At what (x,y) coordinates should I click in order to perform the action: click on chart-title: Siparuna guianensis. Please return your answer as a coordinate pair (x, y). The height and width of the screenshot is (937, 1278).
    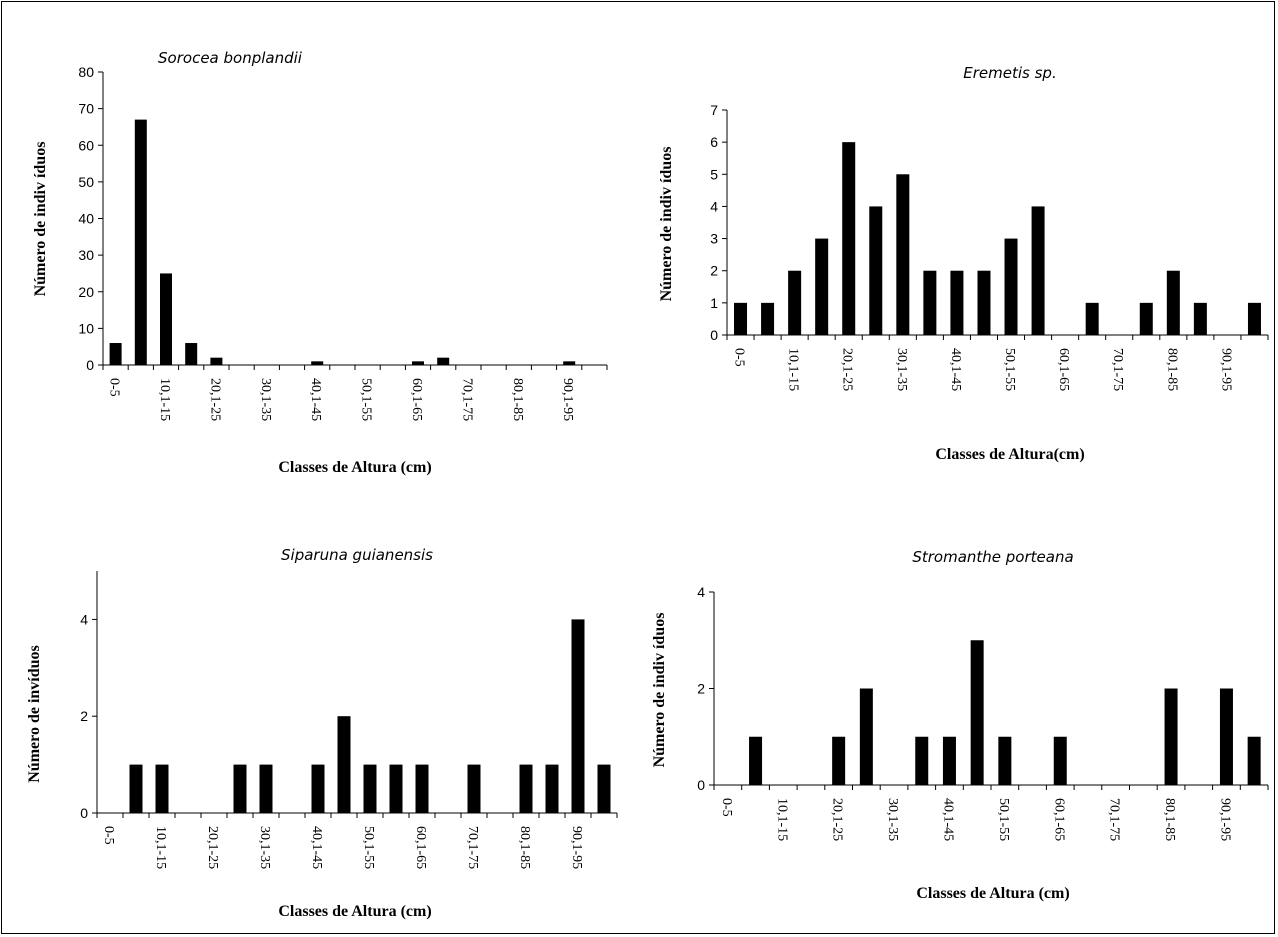
    Looking at the image, I should click on (357, 555).